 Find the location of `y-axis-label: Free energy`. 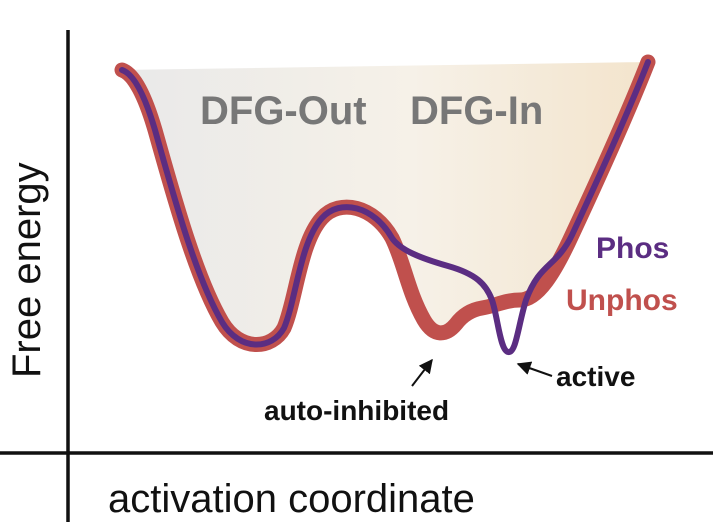

y-axis-label: Free energy is located at coordinates (27, 270).